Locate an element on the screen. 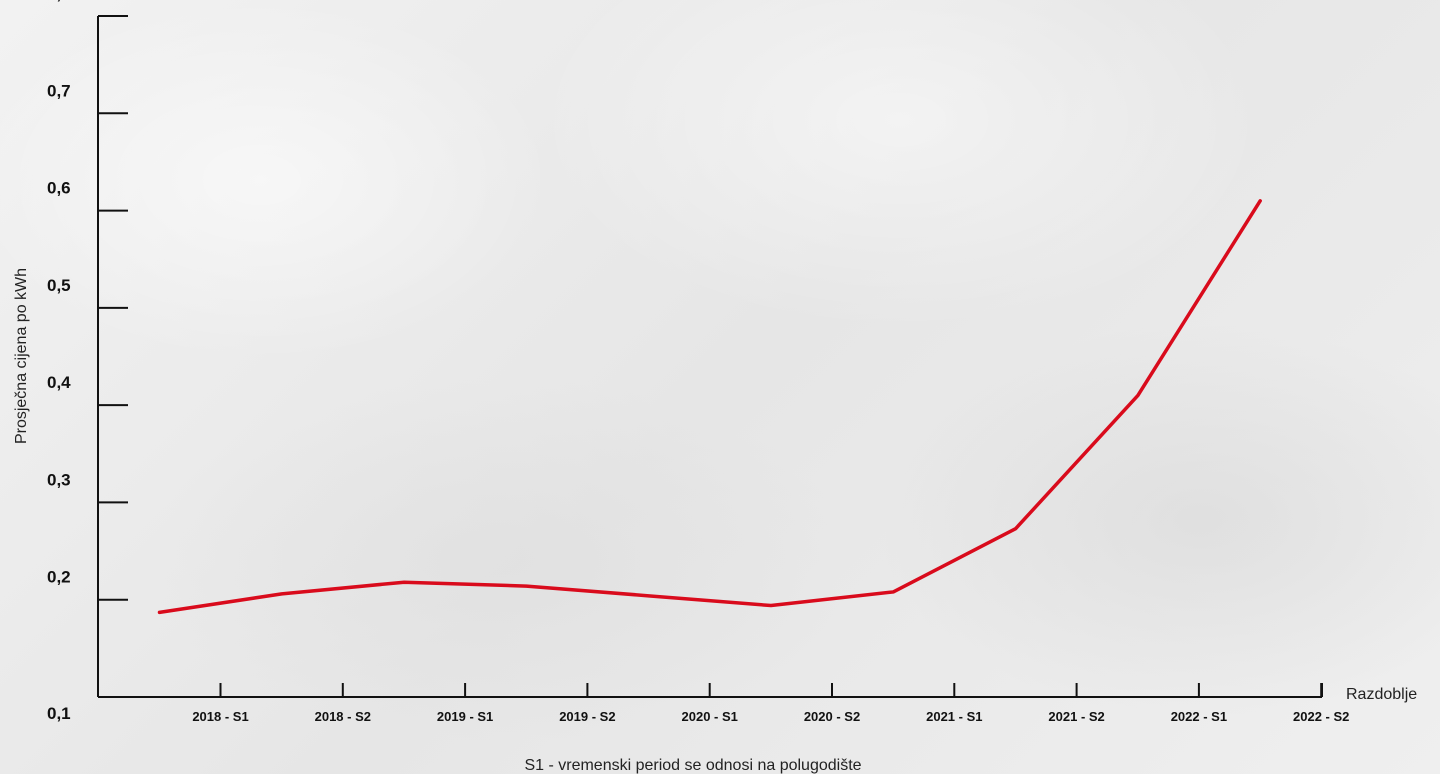 Image resolution: width=1440 pixels, height=774 pixels. x-axis-label: Razdoblje is located at coordinates (1381, 694).